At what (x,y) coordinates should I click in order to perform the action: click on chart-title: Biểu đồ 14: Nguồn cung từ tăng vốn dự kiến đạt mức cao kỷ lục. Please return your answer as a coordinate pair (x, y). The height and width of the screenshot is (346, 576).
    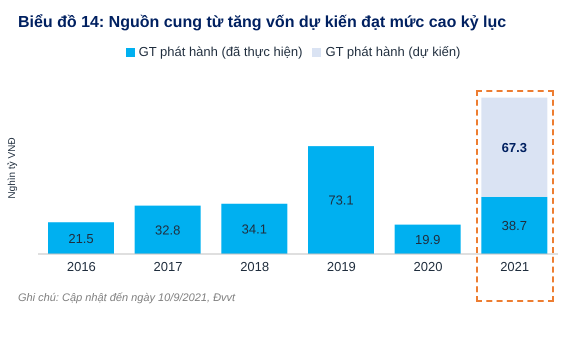
    Looking at the image, I should click on (262, 23).